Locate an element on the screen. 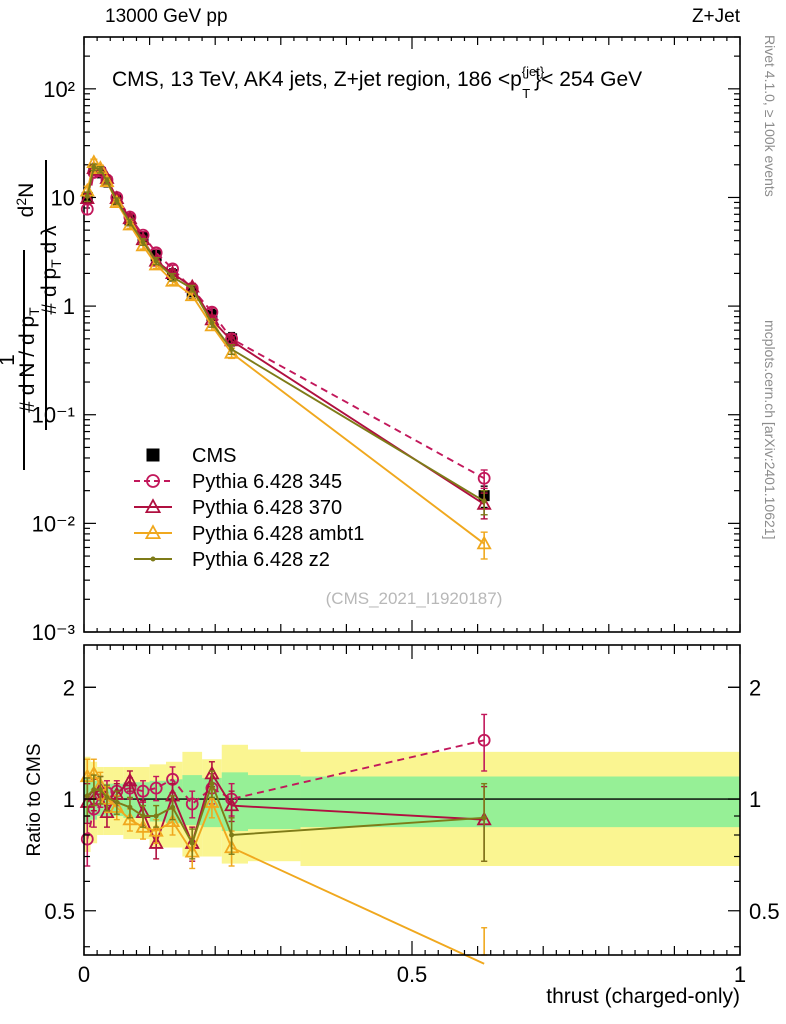 The width and height of the screenshot is (786, 1024). ratio-ytick-label-right: 1 is located at coordinates (755, 799).